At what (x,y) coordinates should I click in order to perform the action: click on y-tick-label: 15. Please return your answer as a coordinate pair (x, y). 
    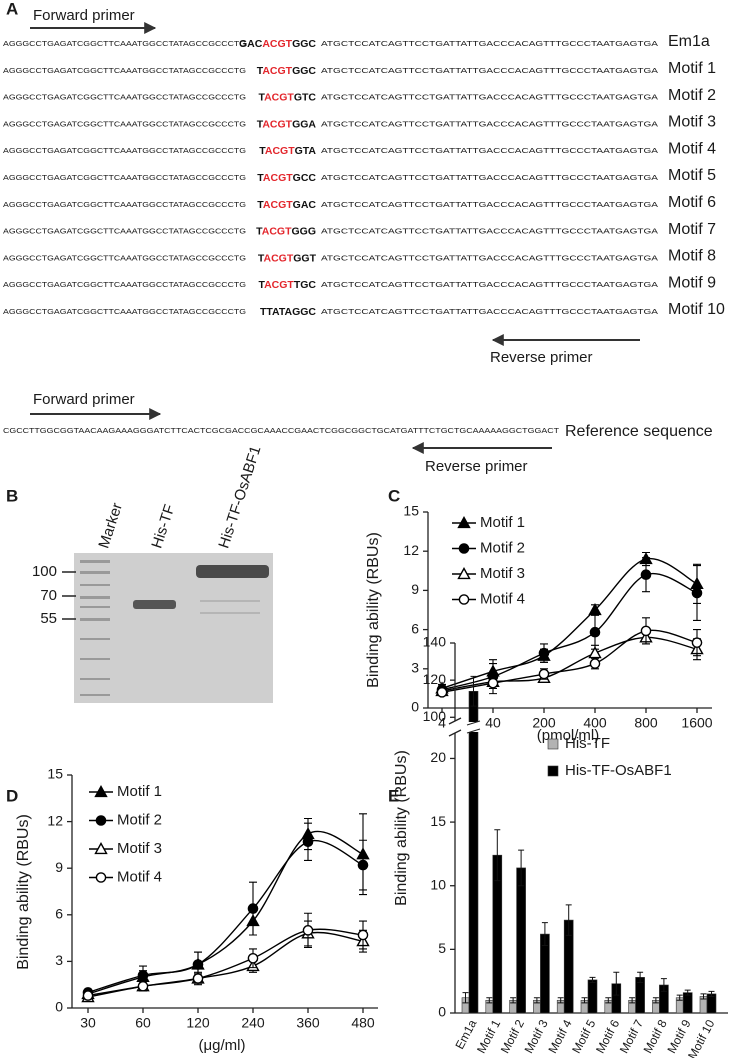
    Looking at the image, I should click on (55, 774).